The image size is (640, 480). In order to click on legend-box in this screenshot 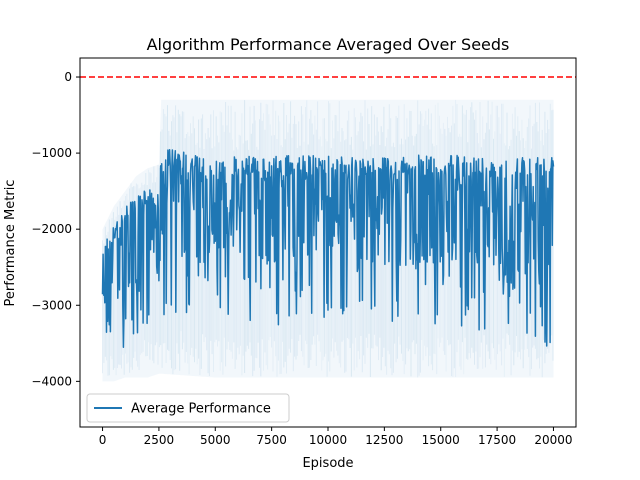, I will do `click(188, 408)`.